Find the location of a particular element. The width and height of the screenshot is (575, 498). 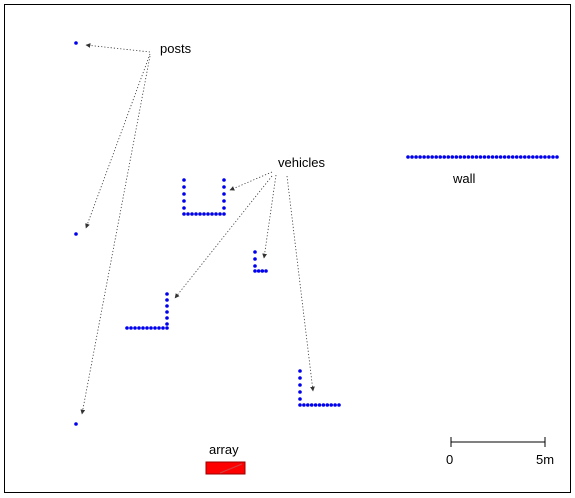

scale-bar is located at coordinates (498, 442).